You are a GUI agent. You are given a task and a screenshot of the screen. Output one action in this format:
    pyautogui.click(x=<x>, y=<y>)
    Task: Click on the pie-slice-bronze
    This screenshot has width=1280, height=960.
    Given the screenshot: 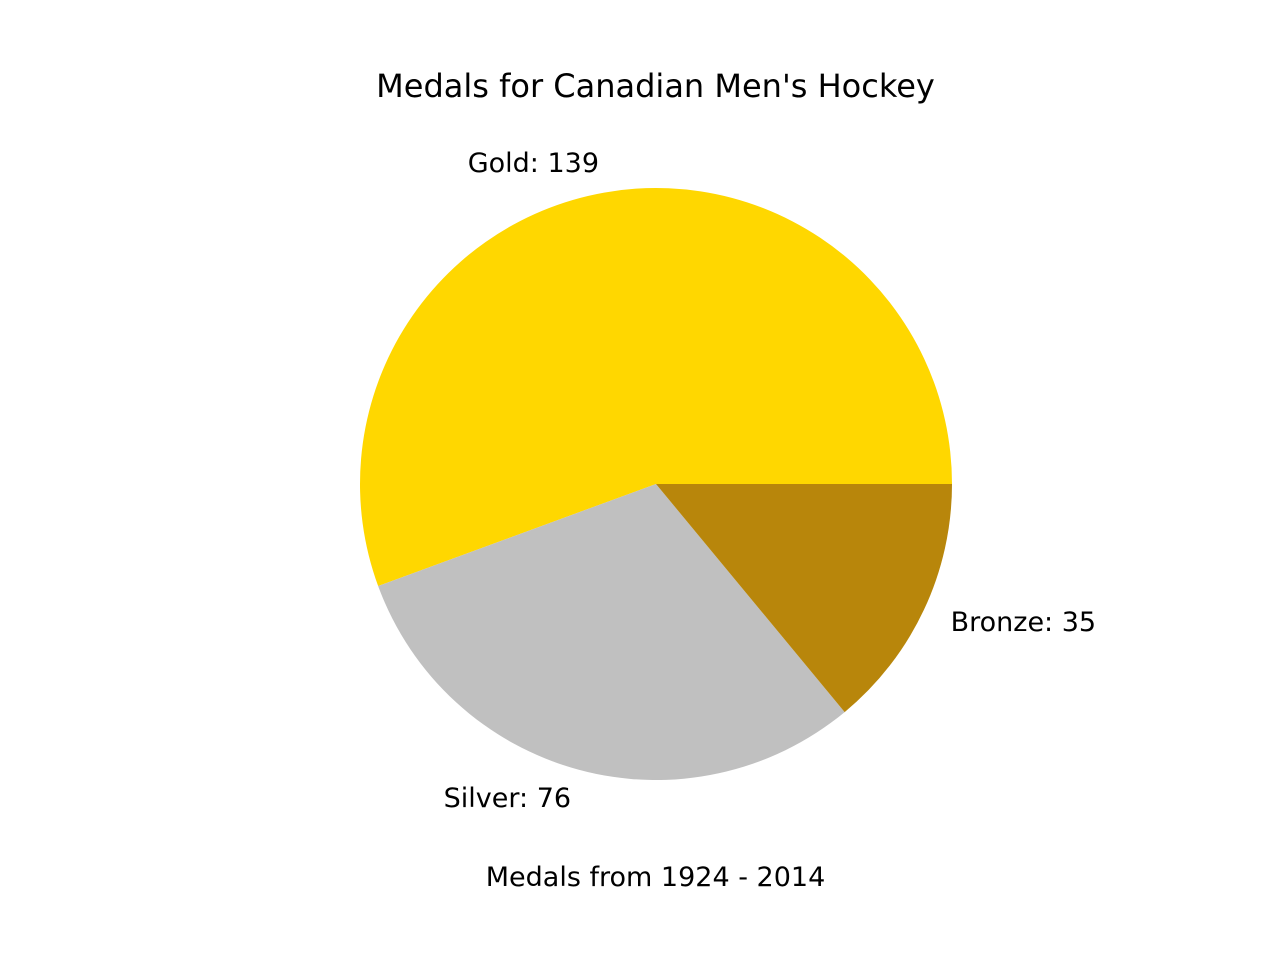 What is the action you would take?
    pyautogui.click(x=804, y=598)
    